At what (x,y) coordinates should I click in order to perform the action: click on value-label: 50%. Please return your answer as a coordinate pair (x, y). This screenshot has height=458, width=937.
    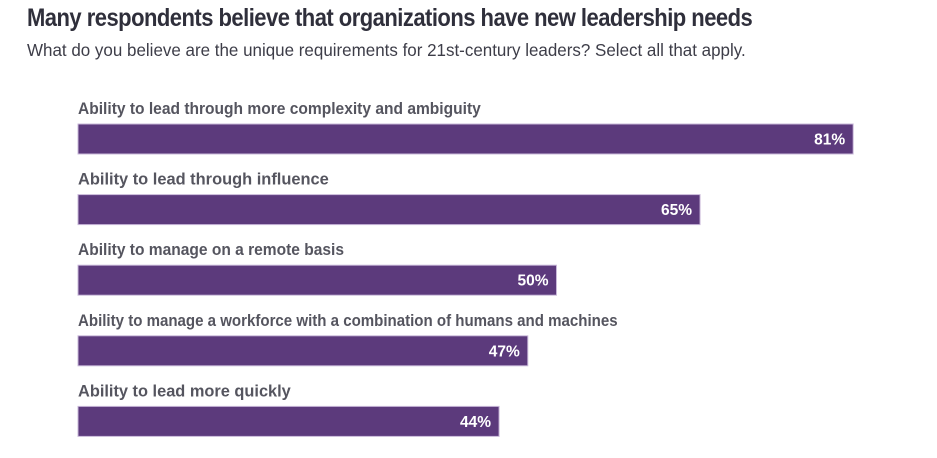
    Looking at the image, I should click on (532, 281).